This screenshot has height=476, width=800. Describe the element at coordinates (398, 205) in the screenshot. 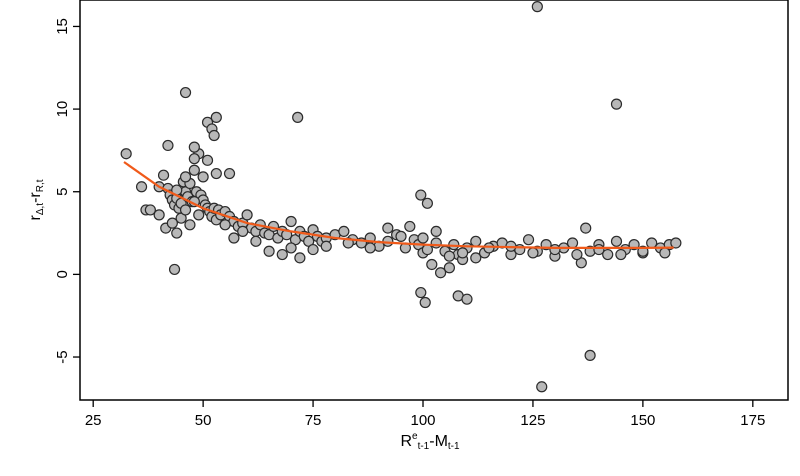

I see `fitted-curve` at that location.